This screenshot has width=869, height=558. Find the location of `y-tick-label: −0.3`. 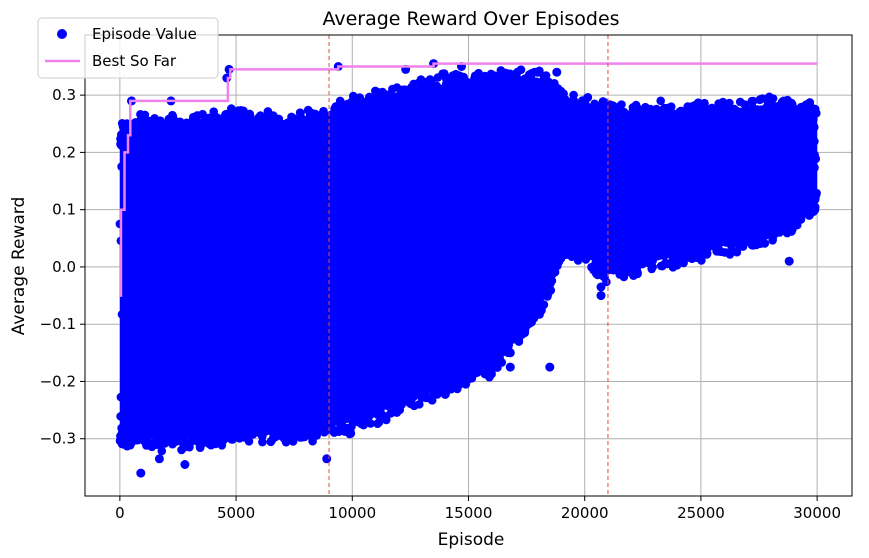

y-tick-label: −0.3 is located at coordinates (58, 439).